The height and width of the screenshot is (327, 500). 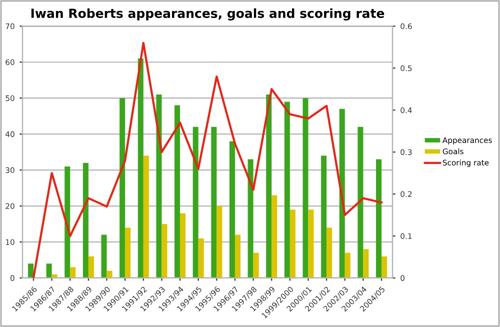 I want to click on chart-title: Iwan Roberts appearances, goals and scoring rate, so click(x=207, y=14).